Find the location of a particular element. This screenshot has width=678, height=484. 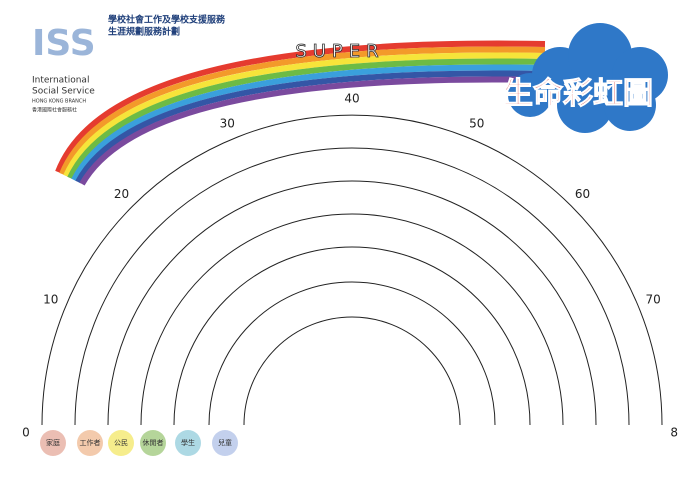

age-label: 80 is located at coordinates (674, 433).